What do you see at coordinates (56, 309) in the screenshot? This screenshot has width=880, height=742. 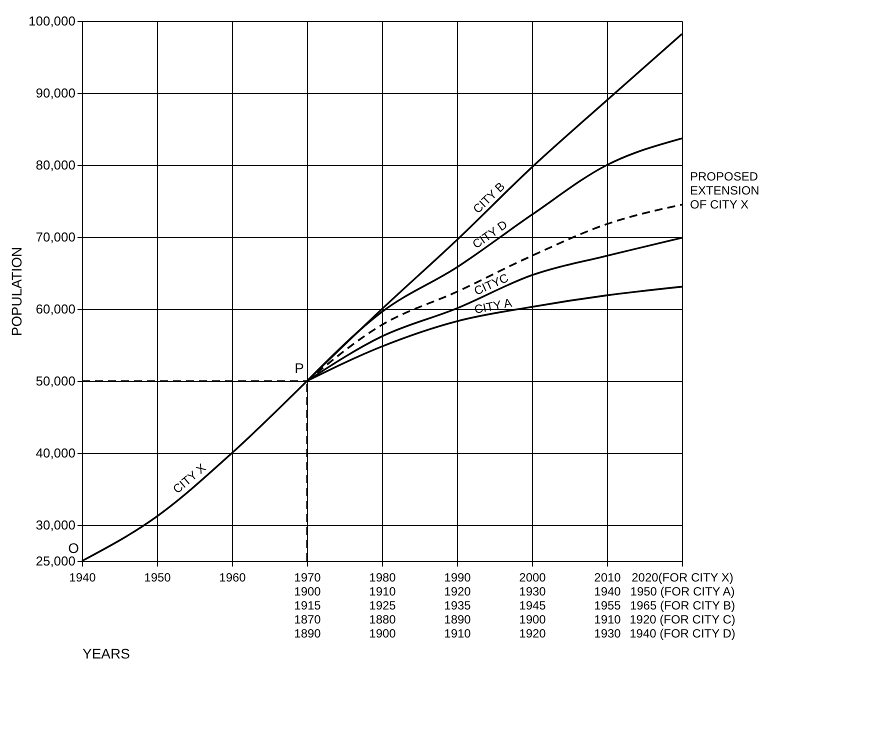 I see `y-tick-label: 60,000` at bounding box center [56, 309].